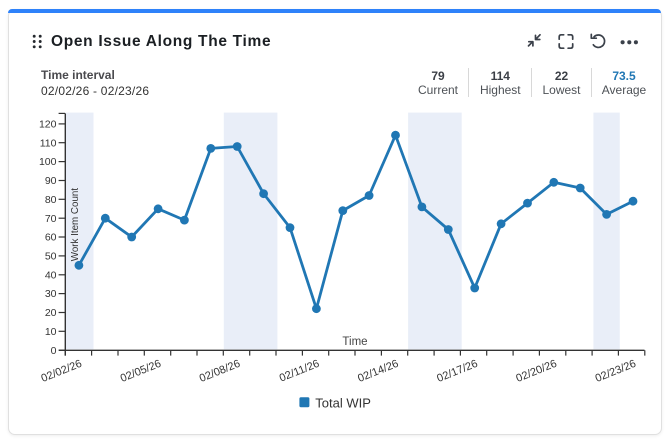 This screenshot has height=441, width=667. I want to click on svg-text: 40, so click(51, 275).